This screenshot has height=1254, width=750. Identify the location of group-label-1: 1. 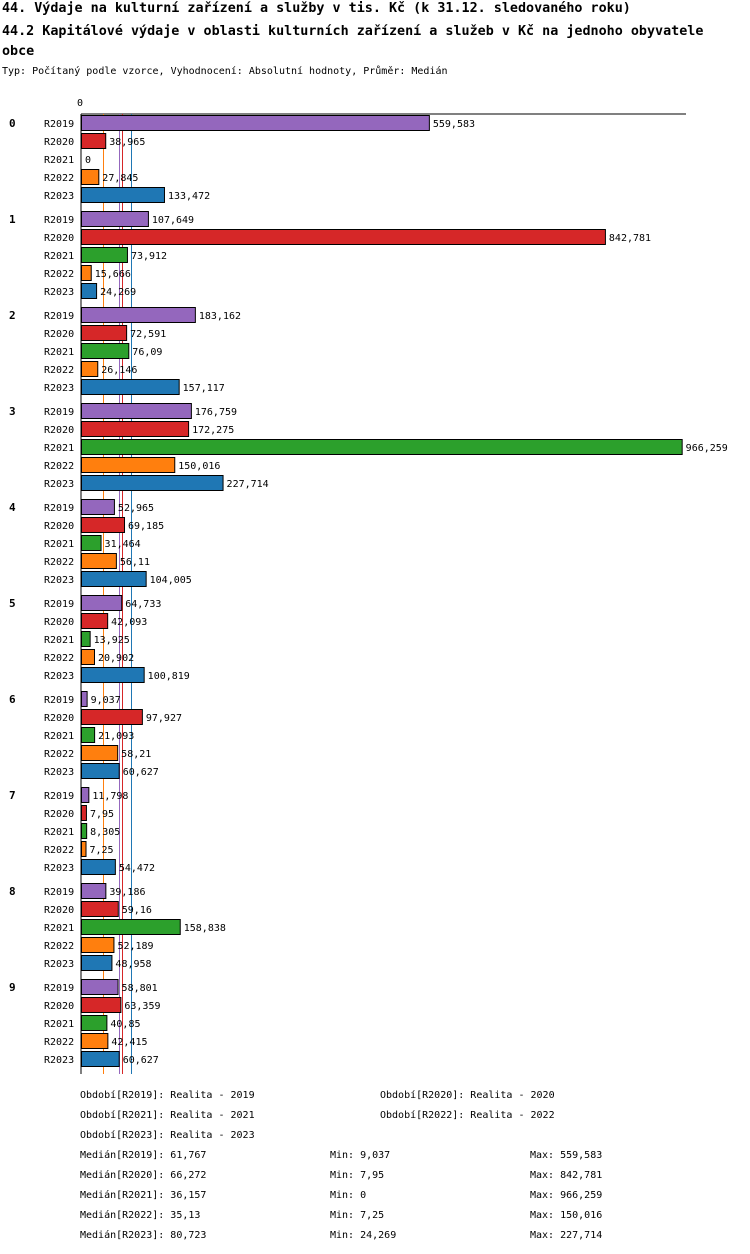
(12, 219).